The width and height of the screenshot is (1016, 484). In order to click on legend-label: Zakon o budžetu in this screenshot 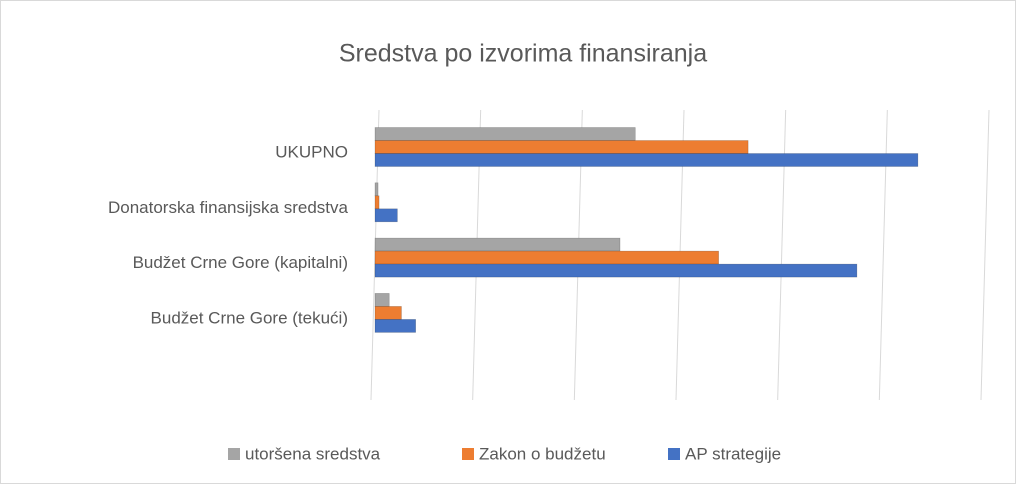, I will do `click(542, 453)`.